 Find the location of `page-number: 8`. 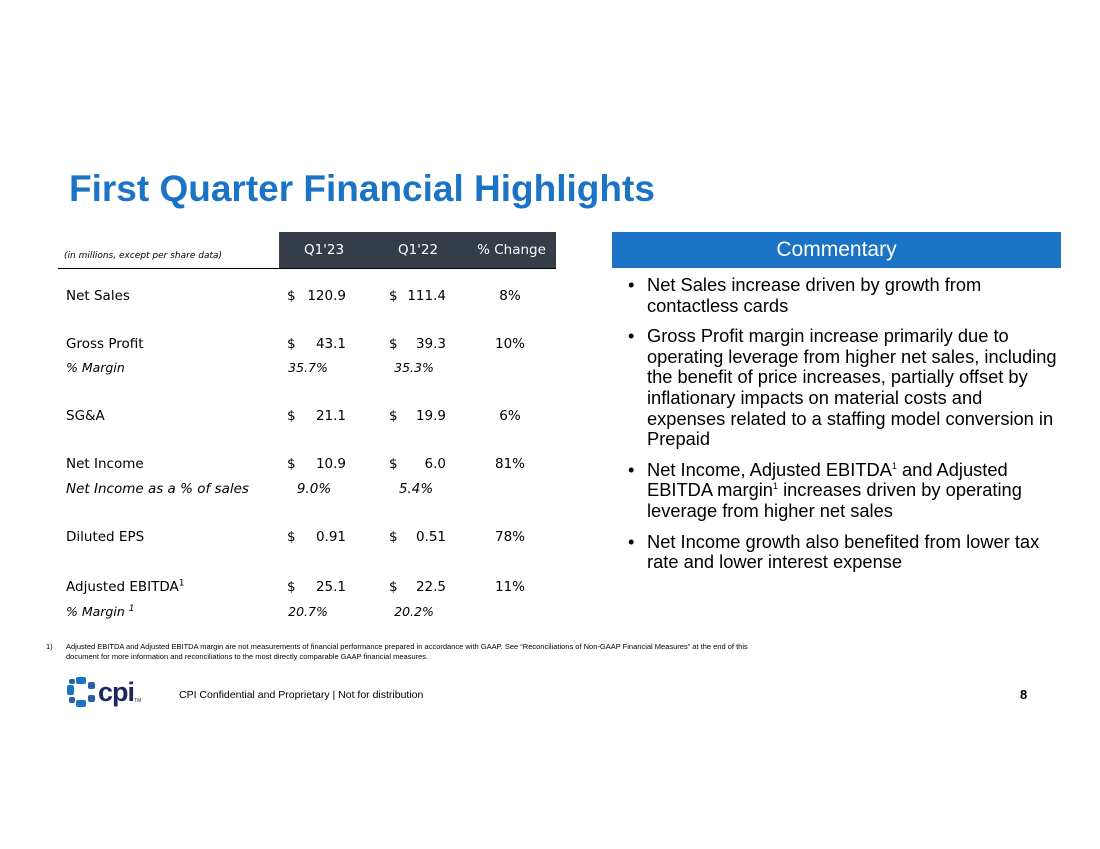

page-number: 8 is located at coordinates (1024, 694).